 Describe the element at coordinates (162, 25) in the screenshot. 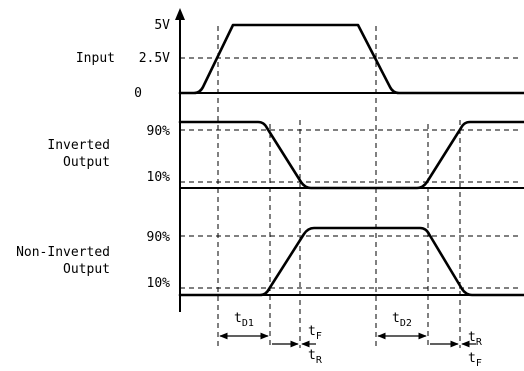

I see `input-5v-label: 5V` at that location.